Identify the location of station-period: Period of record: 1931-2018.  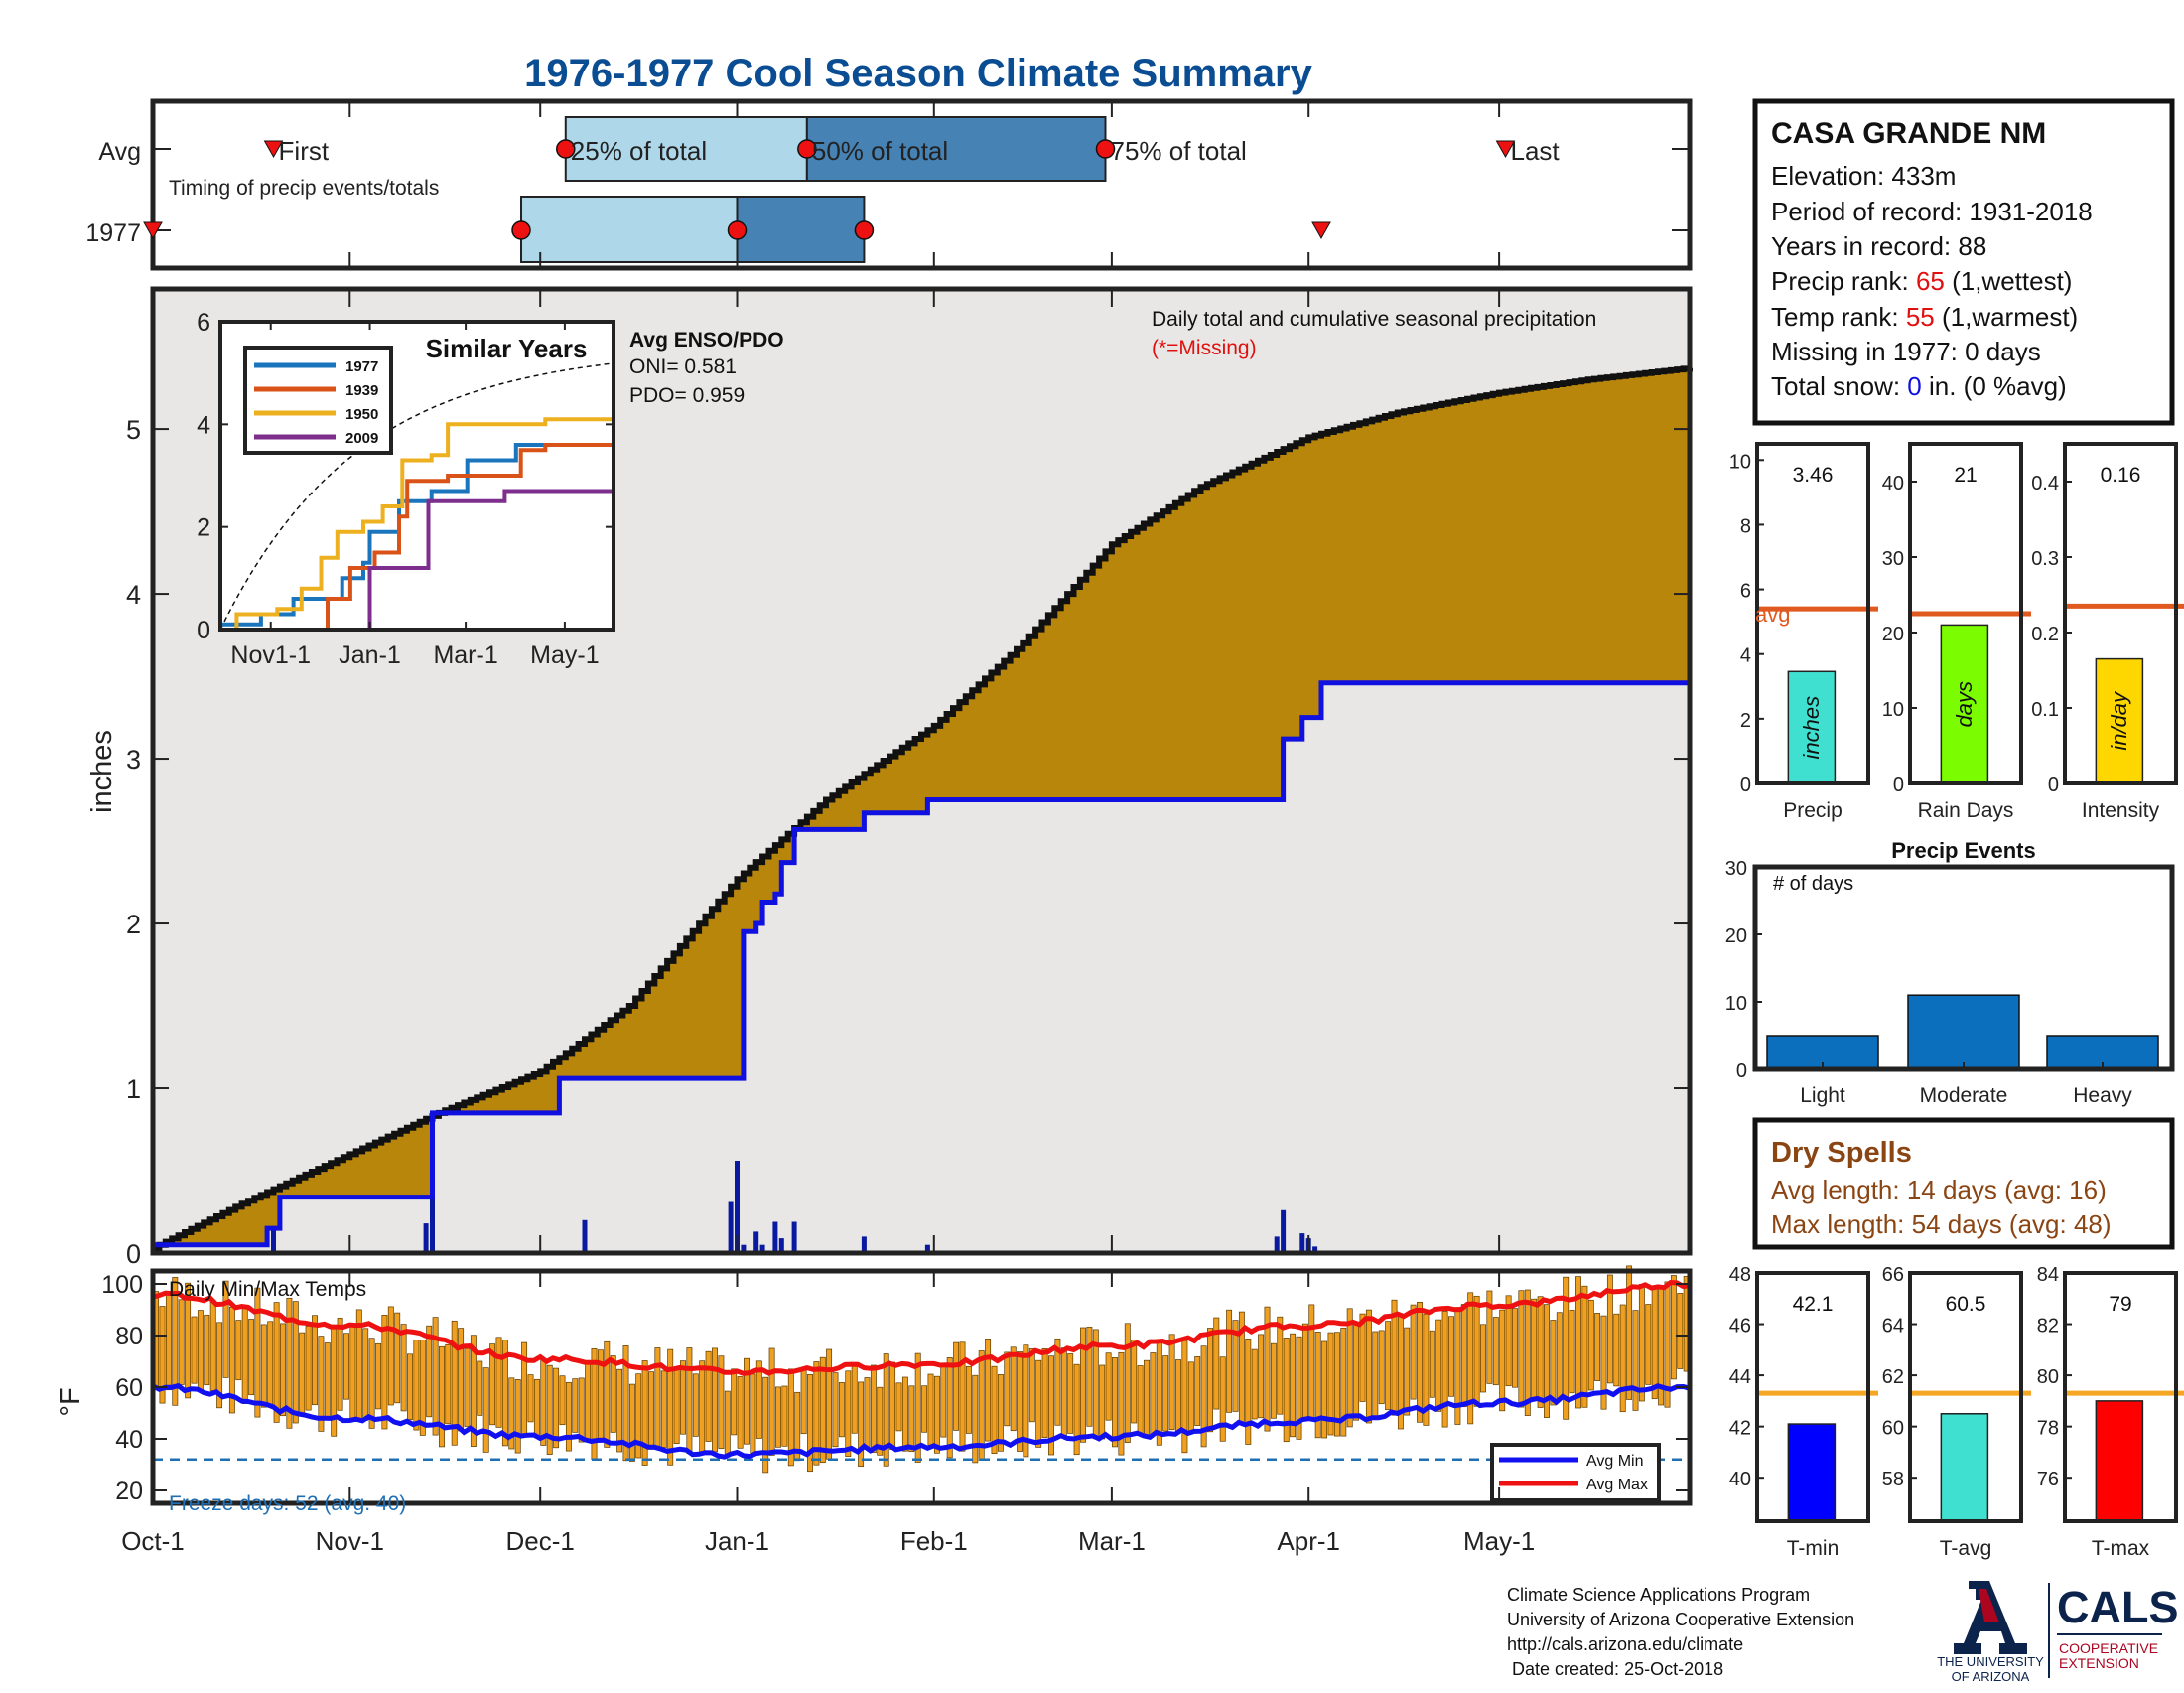
(1932, 211).